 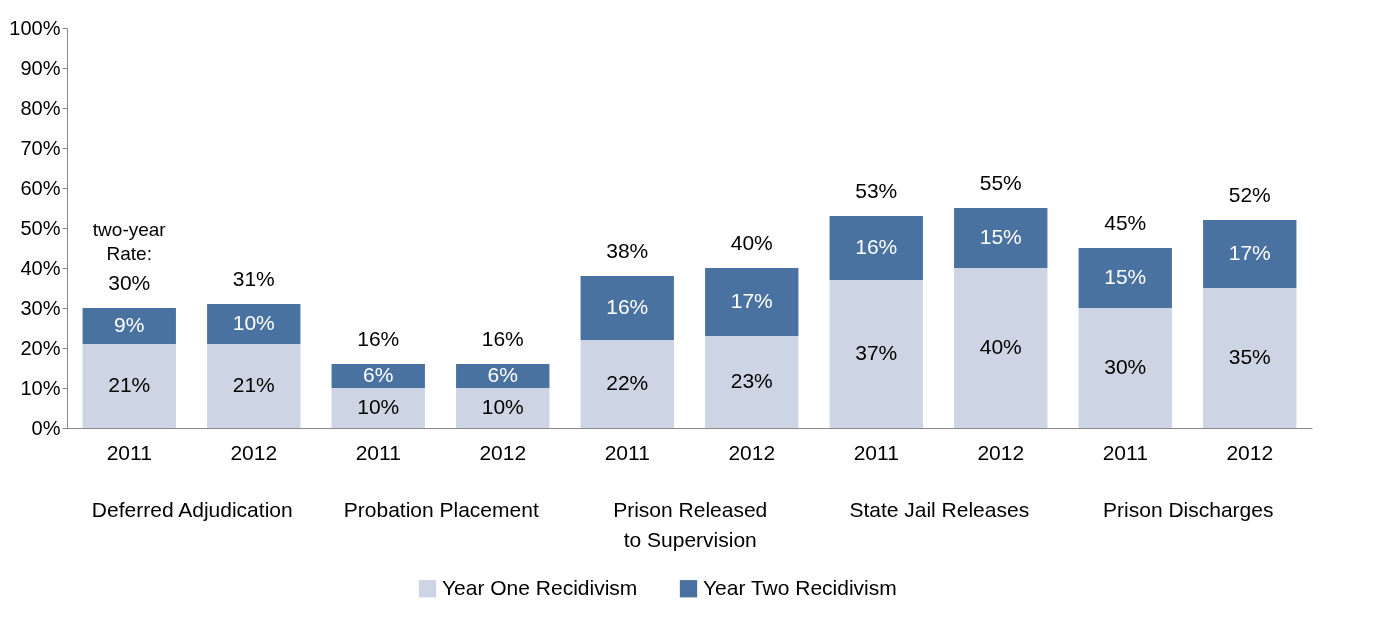 I want to click on y-tick-label: 60%, so click(x=40, y=187).